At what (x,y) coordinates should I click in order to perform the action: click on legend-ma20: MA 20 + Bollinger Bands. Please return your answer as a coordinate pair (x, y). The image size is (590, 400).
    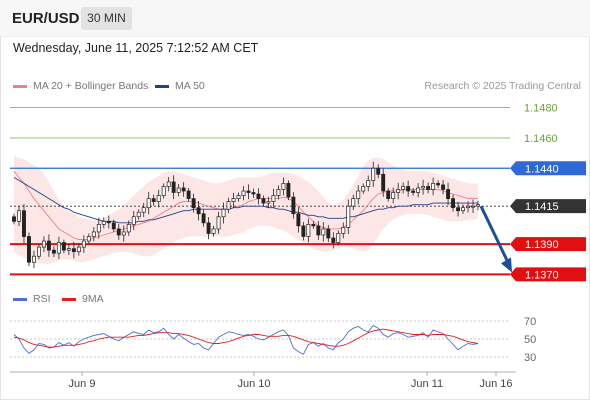
    Looking at the image, I should click on (80, 86).